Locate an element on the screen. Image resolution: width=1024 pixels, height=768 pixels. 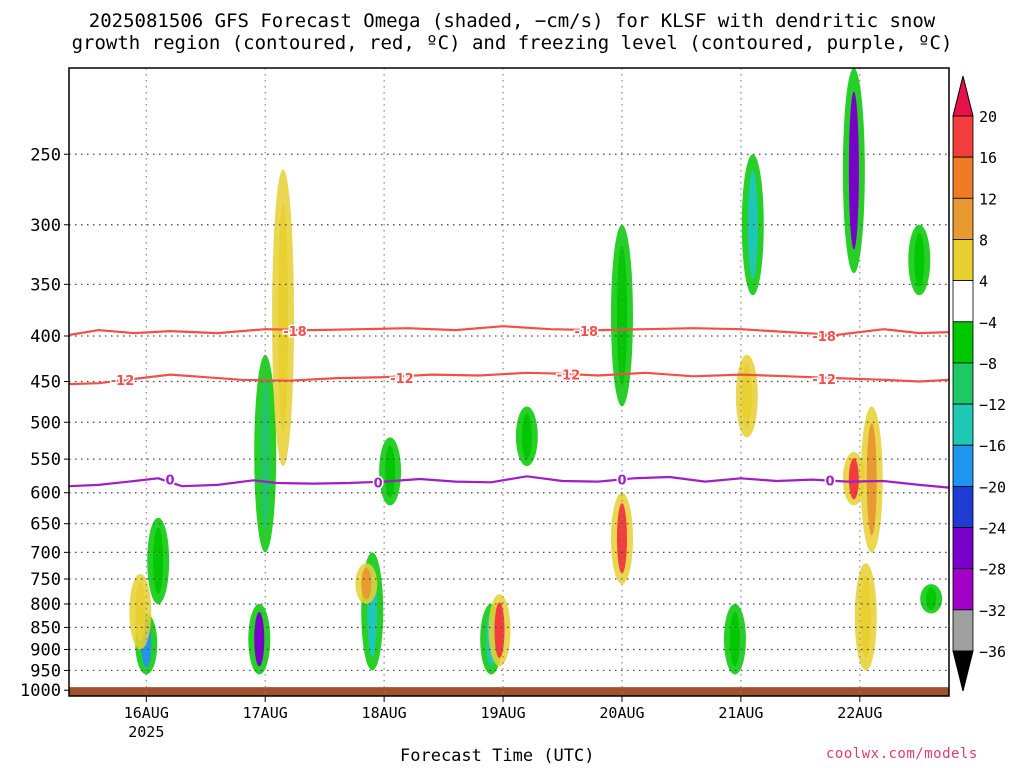
x-tick-label-19AUG: 19AUG is located at coordinates (502, 713).